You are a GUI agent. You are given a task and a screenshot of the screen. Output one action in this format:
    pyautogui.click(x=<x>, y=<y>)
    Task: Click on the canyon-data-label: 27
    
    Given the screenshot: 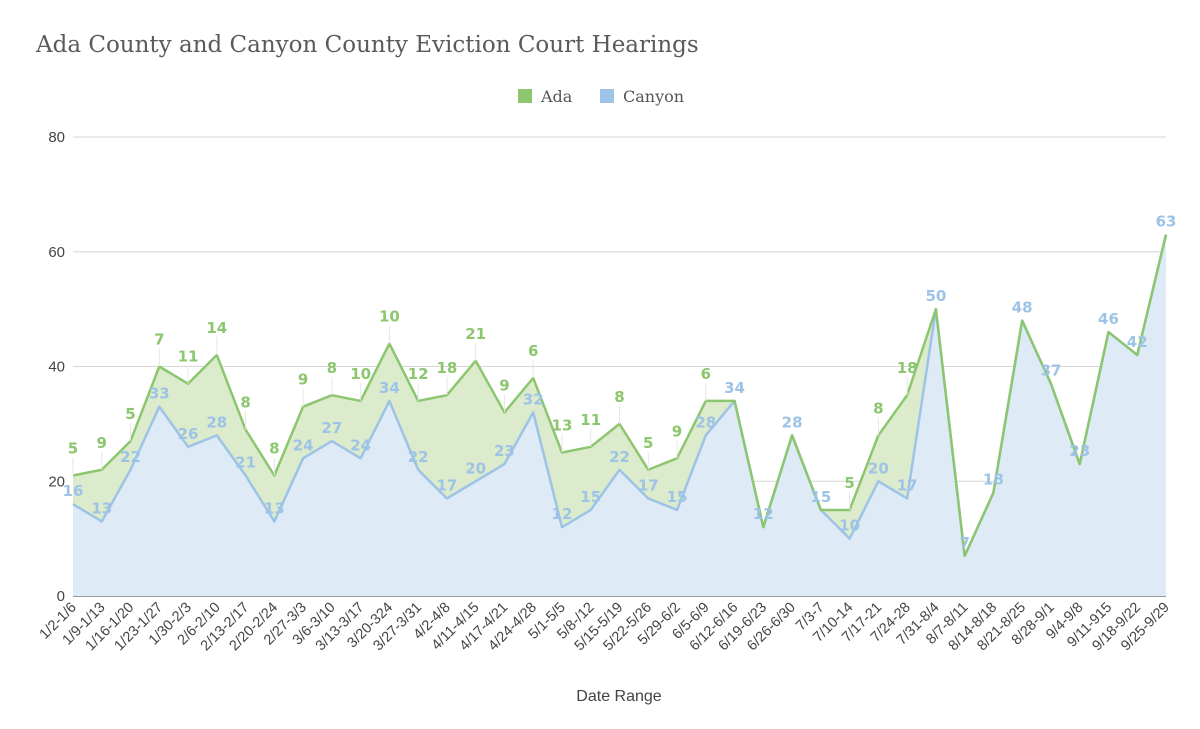 What is the action you would take?
    pyautogui.click(x=331, y=428)
    